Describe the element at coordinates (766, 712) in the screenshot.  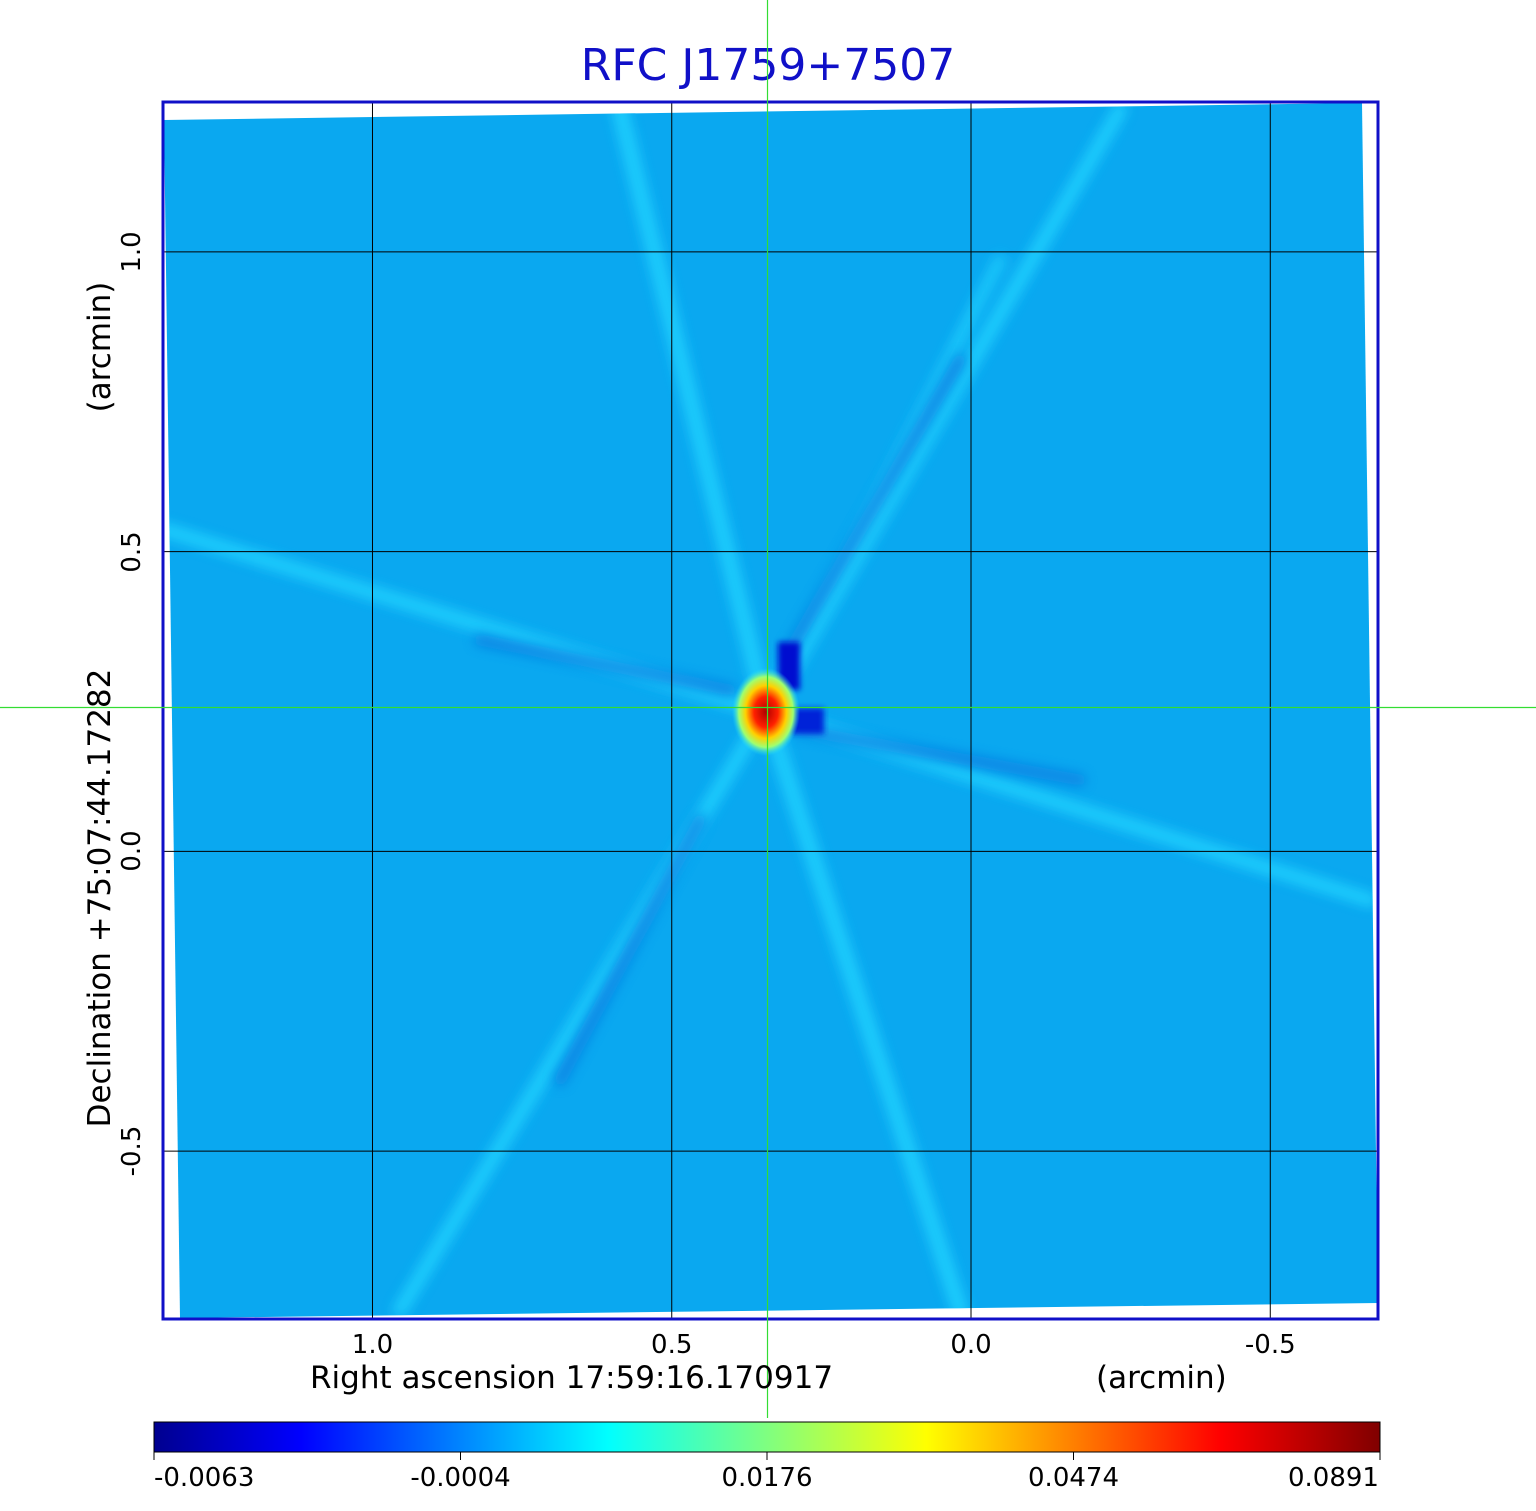
I see `source-peak` at that location.